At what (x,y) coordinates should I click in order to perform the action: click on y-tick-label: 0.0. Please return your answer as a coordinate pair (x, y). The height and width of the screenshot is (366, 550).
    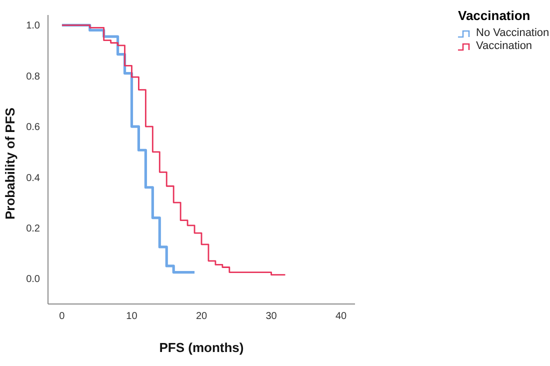
    Looking at the image, I should click on (33, 280).